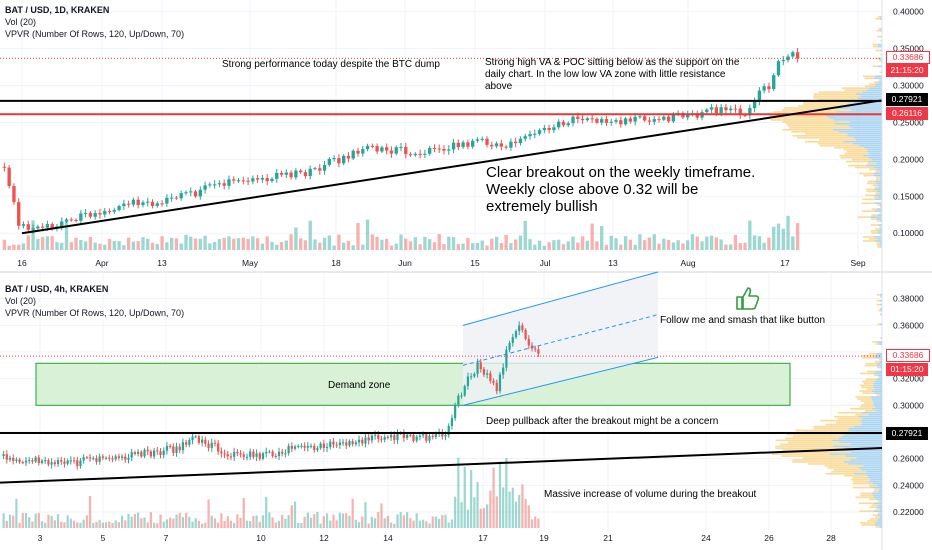 This screenshot has height=550, width=932. What do you see at coordinates (908, 325) in the screenshot?
I see `bot-y-tick-label: 0.36000` at bounding box center [908, 325].